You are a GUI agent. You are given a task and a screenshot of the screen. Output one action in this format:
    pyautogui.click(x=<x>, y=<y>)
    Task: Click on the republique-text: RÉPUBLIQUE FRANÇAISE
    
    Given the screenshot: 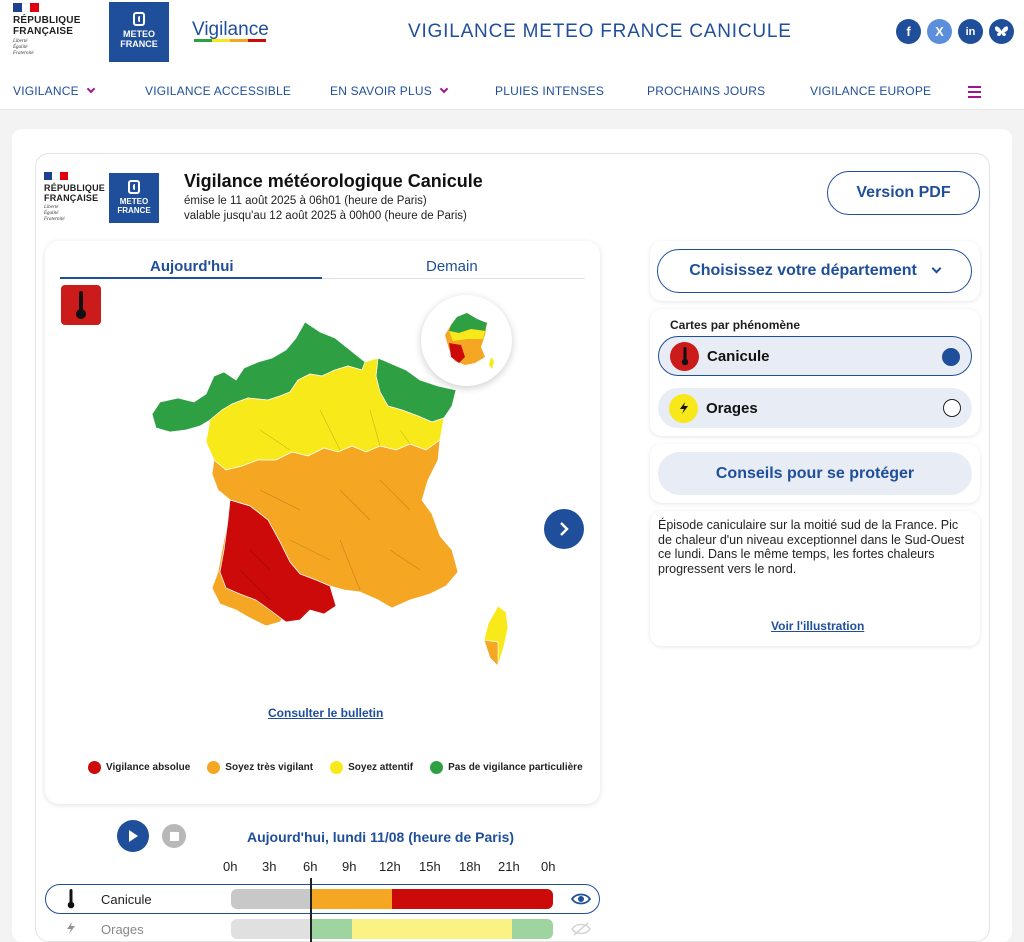 What is the action you would take?
    pyautogui.click(x=47, y=26)
    